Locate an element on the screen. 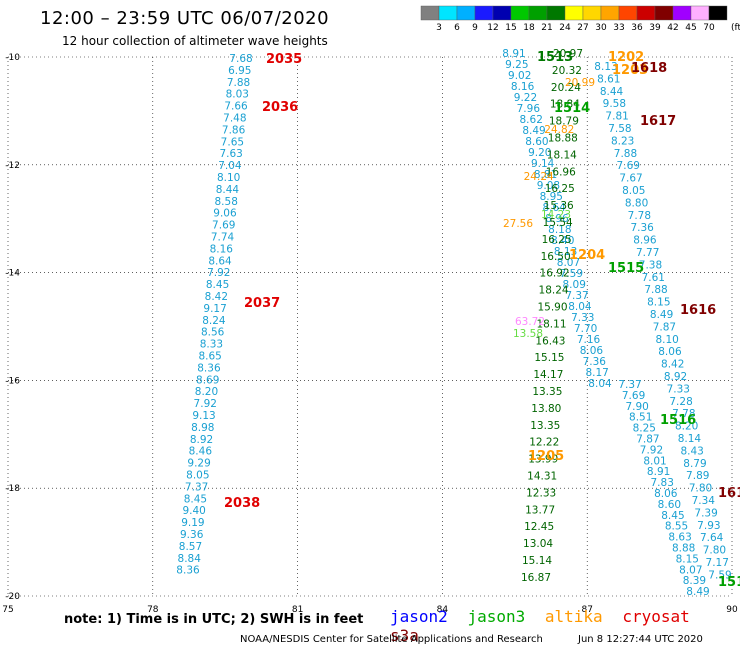 Image resolution: width=740 pixels, height=650 pixels. swh-value: 63.72 is located at coordinates (530, 322).